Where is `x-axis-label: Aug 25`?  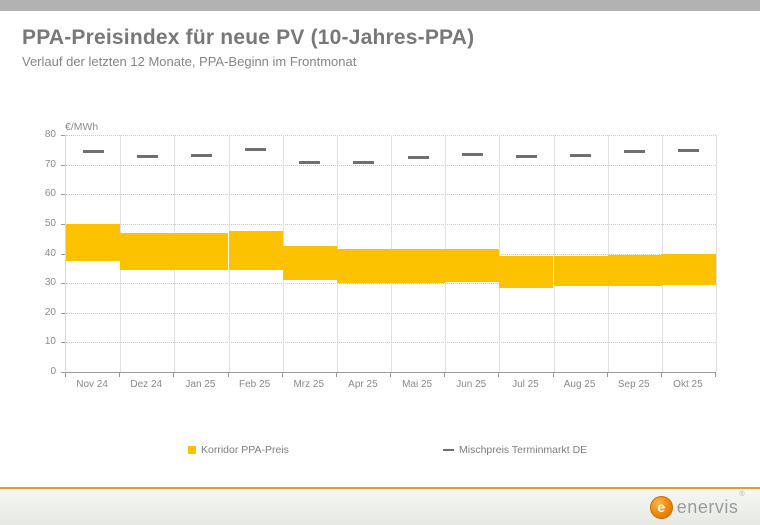 x-axis-label: Aug 25 is located at coordinates (579, 384).